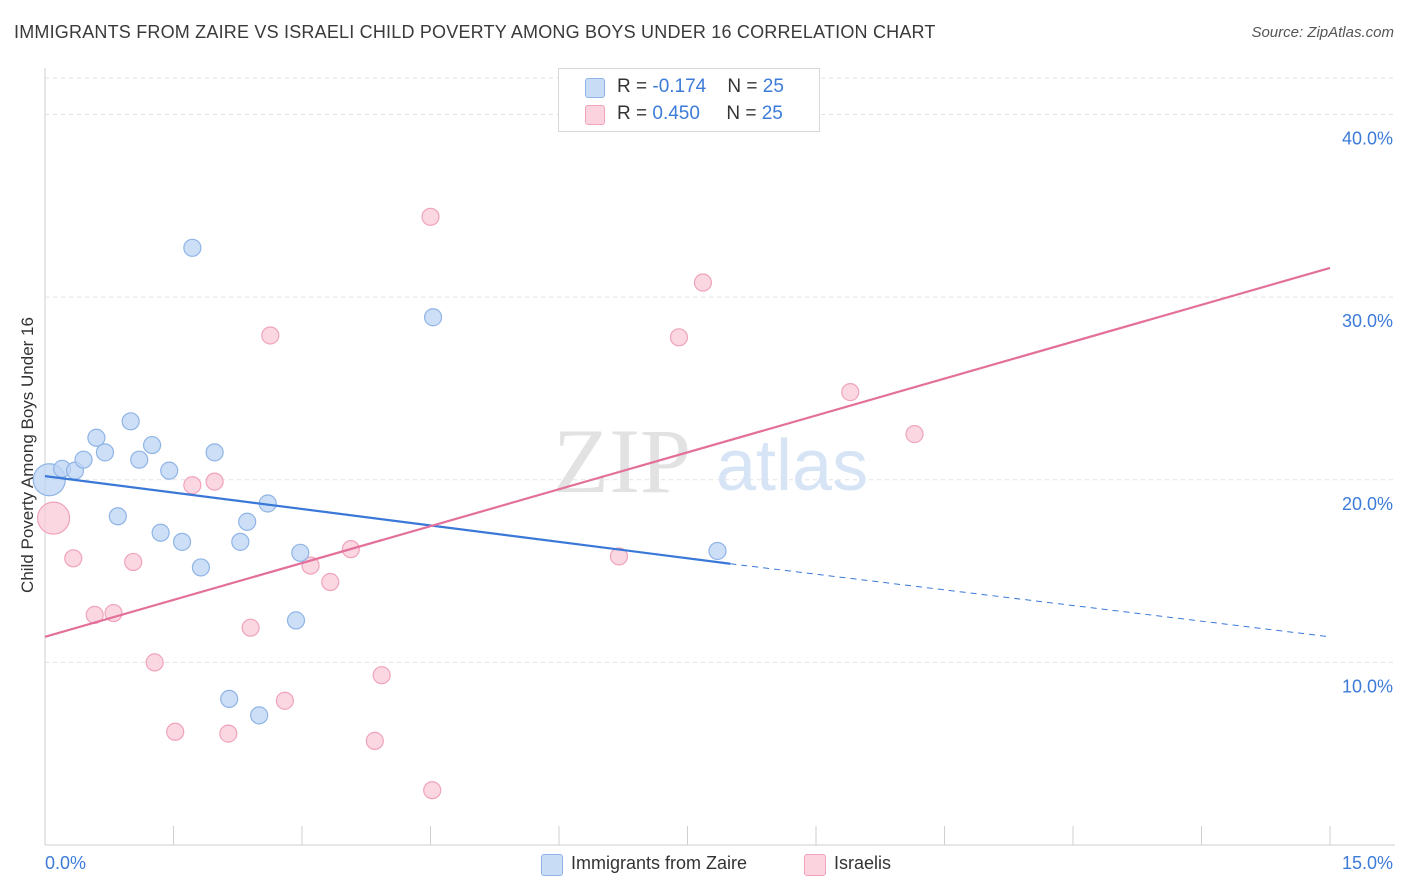 The height and width of the screenshot is (892, 1406). I want to click on zaire-trend-extension, so click(1030, 600).